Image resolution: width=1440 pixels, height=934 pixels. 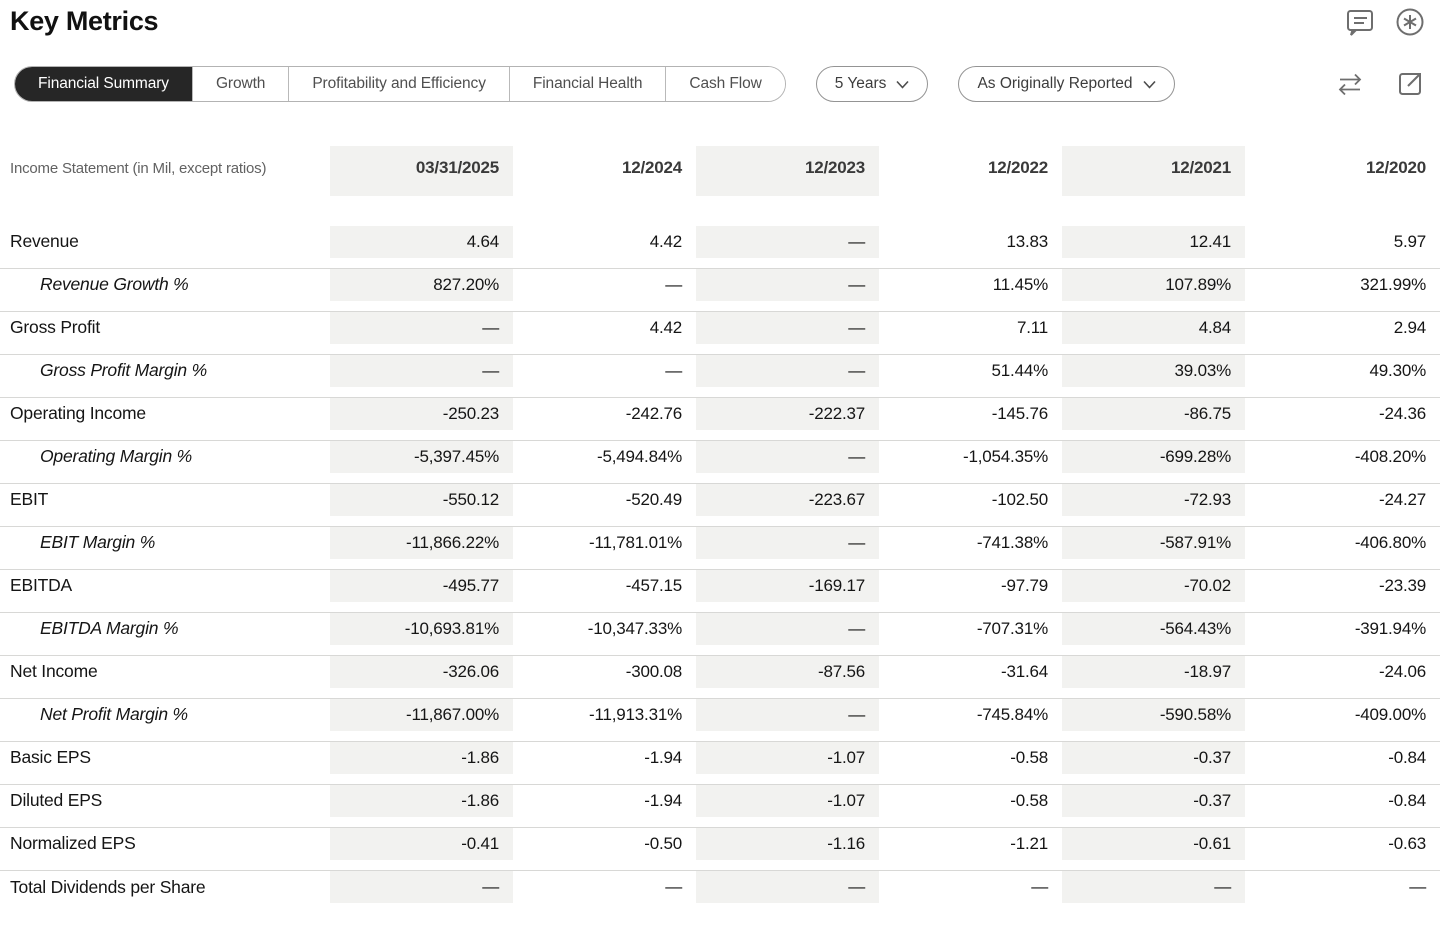 What do you see at coordinates (787, 586) in the screenshot?
I see `cell-value: -169.17` at bounding box center [787, 586].